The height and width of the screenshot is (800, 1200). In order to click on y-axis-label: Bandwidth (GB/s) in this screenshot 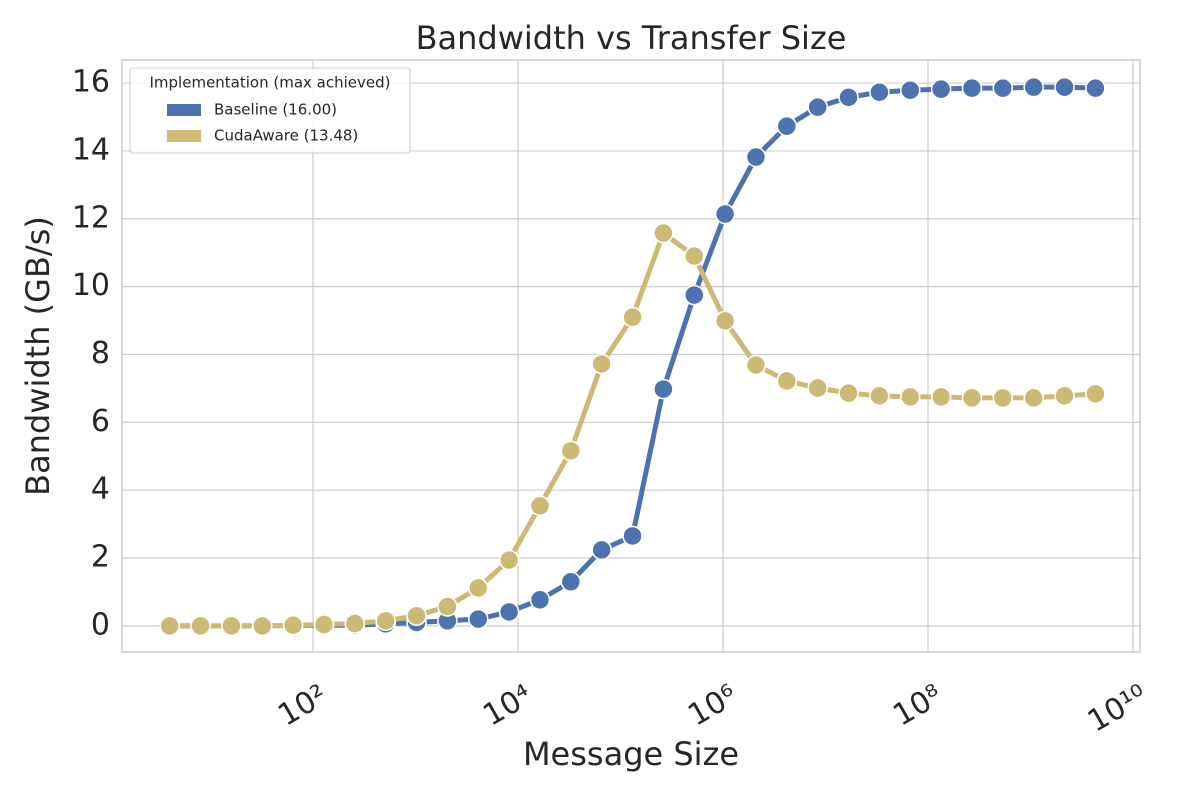, I will do `click(38, 356)`.